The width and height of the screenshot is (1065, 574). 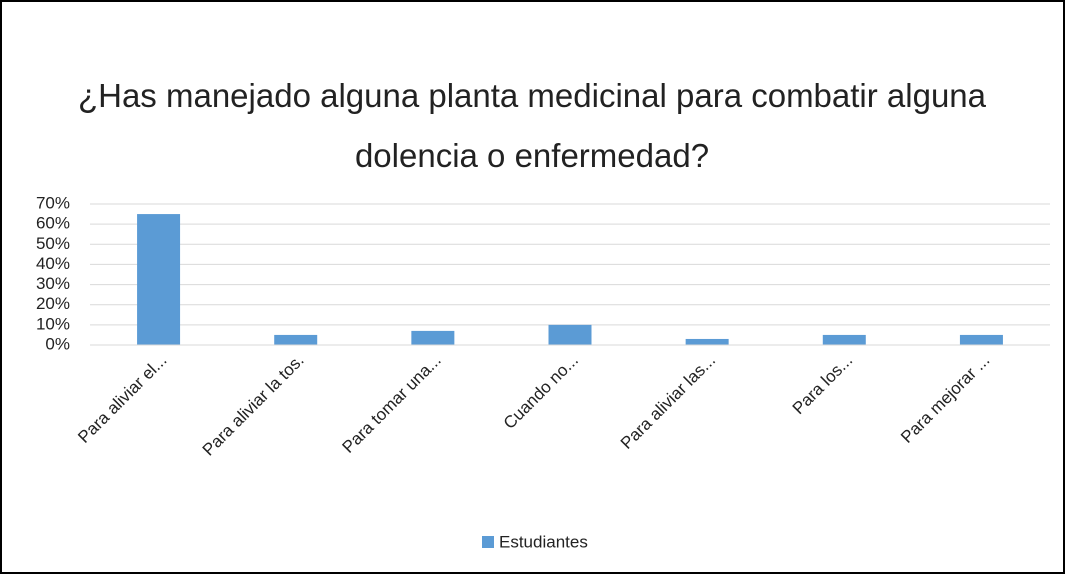 What do you see at coordinates (488, 542) in the screenshot?
I see `legend-swatch` at bounding box center [488, 542].